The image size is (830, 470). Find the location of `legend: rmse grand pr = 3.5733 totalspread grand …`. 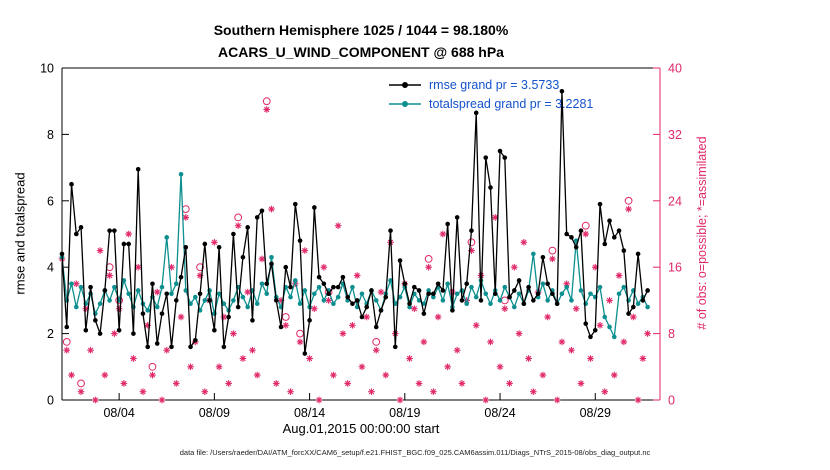

legend: rmse grand pr = 3.5733 totalspread grand … is located at coordinates (490, 94).